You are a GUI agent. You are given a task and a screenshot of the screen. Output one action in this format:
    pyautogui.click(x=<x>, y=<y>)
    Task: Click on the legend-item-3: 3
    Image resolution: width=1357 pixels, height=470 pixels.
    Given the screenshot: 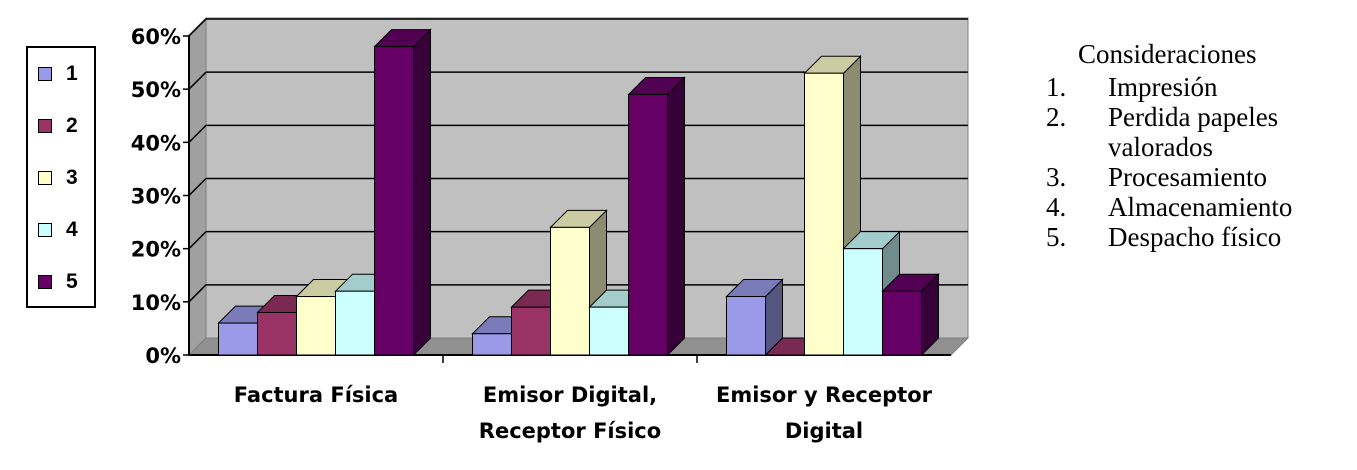 What is the action you would take?
    pyautogui.click(x=66, y=178)
    